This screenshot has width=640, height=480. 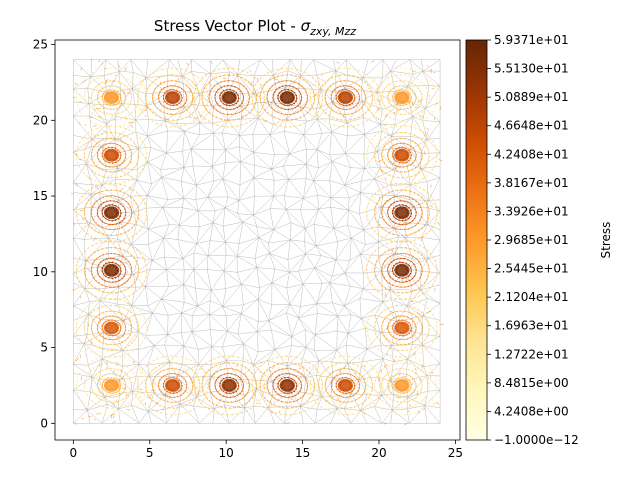 I want to click on colorbar-tick-label: 8.4815e+00, so click(x=531, y=383).